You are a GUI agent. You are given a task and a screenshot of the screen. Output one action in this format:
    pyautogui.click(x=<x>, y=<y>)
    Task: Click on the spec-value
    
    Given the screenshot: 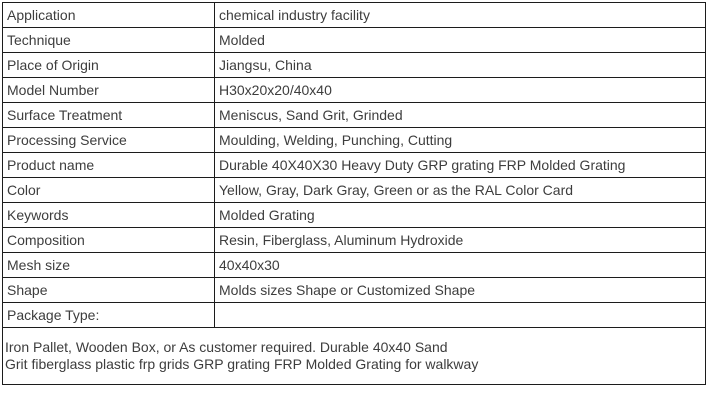 What is the action you would take?
    pyautogui.click(x=460, y=315)
    